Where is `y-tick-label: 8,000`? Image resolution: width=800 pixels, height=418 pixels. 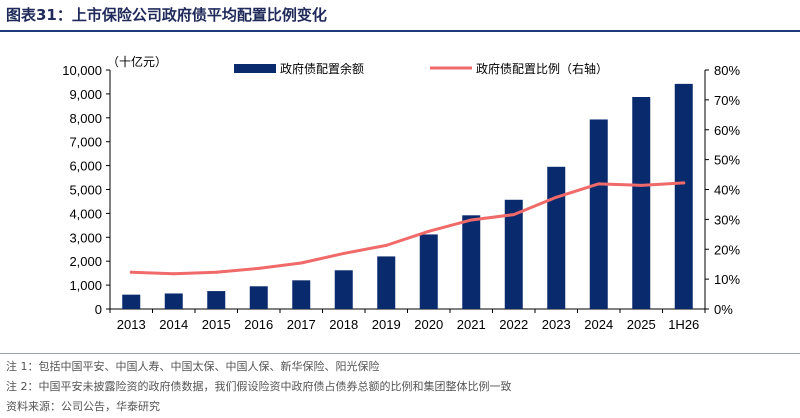 y-tick-label: 8,000 is located at coordinates (85, 118).